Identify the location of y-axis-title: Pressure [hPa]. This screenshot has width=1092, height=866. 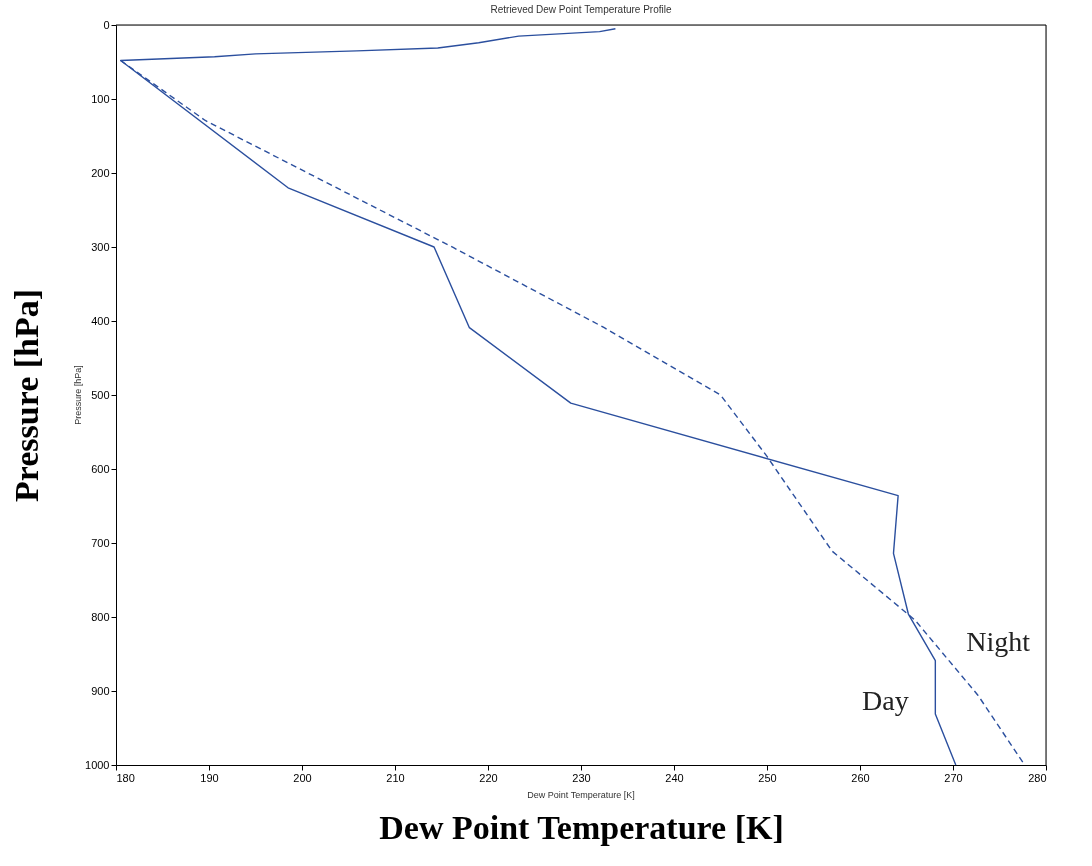
(27, 395).